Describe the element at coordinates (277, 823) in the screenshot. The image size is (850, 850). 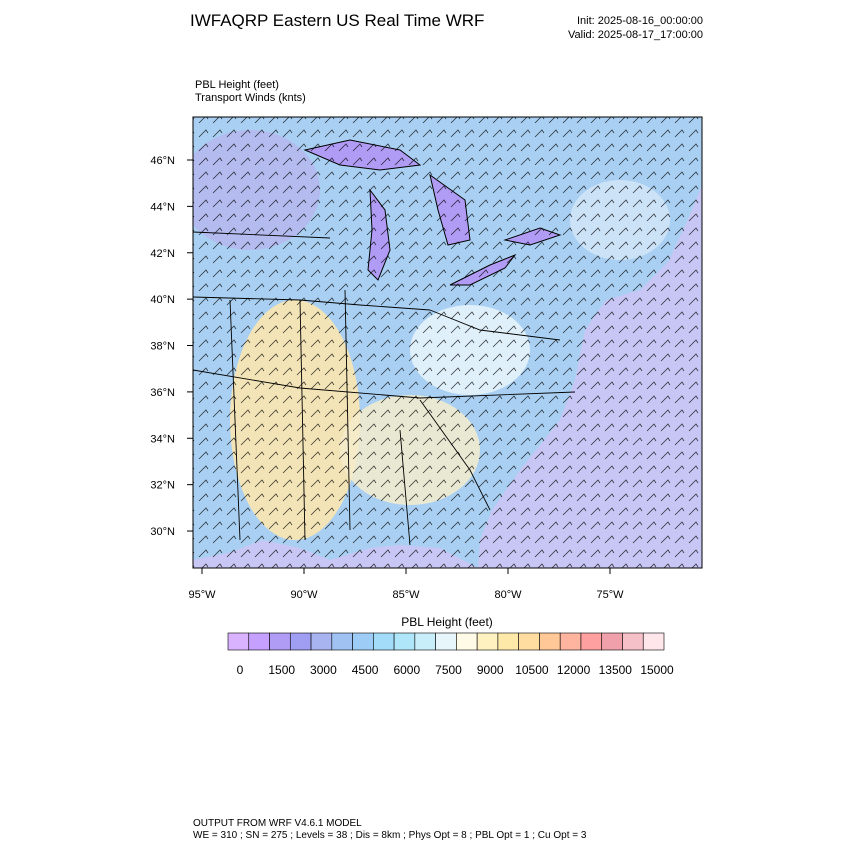
I see `footer-text: OUTPUT FROM WRF V4.6.1 MODEL` at that location.